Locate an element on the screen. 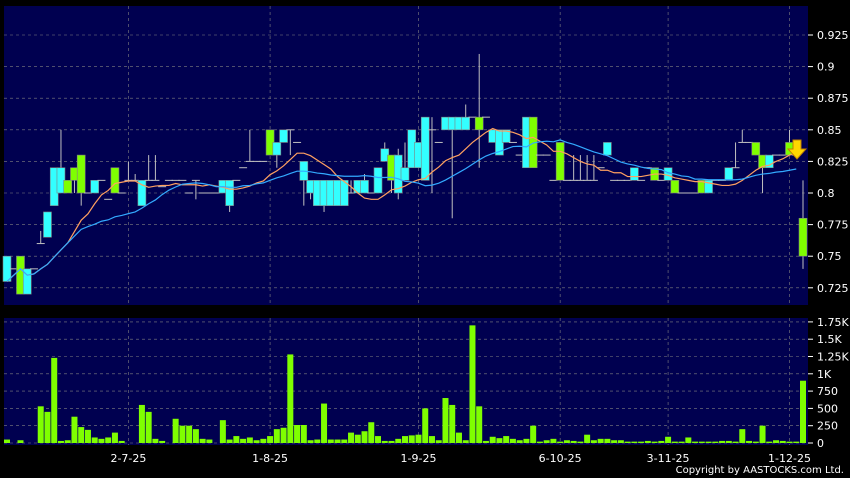 The width and height of the screenshot is (850, 478). price-tick-label: 0.825 is located at coordinates (833, 161).